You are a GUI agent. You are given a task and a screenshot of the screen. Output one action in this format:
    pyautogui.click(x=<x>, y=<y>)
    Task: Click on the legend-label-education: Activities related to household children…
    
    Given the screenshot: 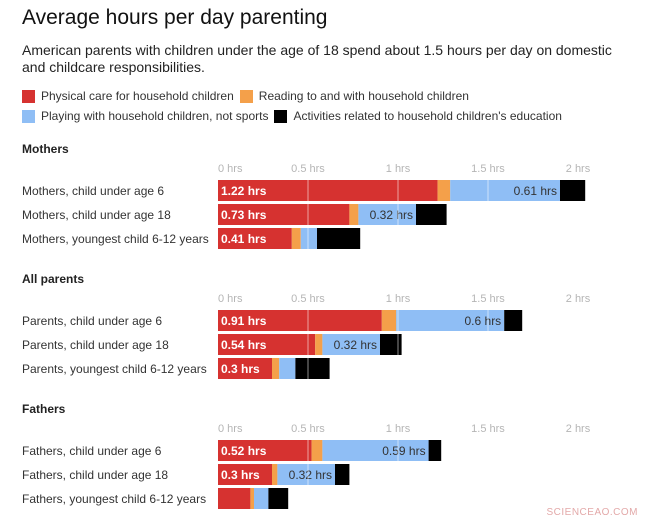 What is the action you would take?
    pyautogui.click(x=427, y=116)
    